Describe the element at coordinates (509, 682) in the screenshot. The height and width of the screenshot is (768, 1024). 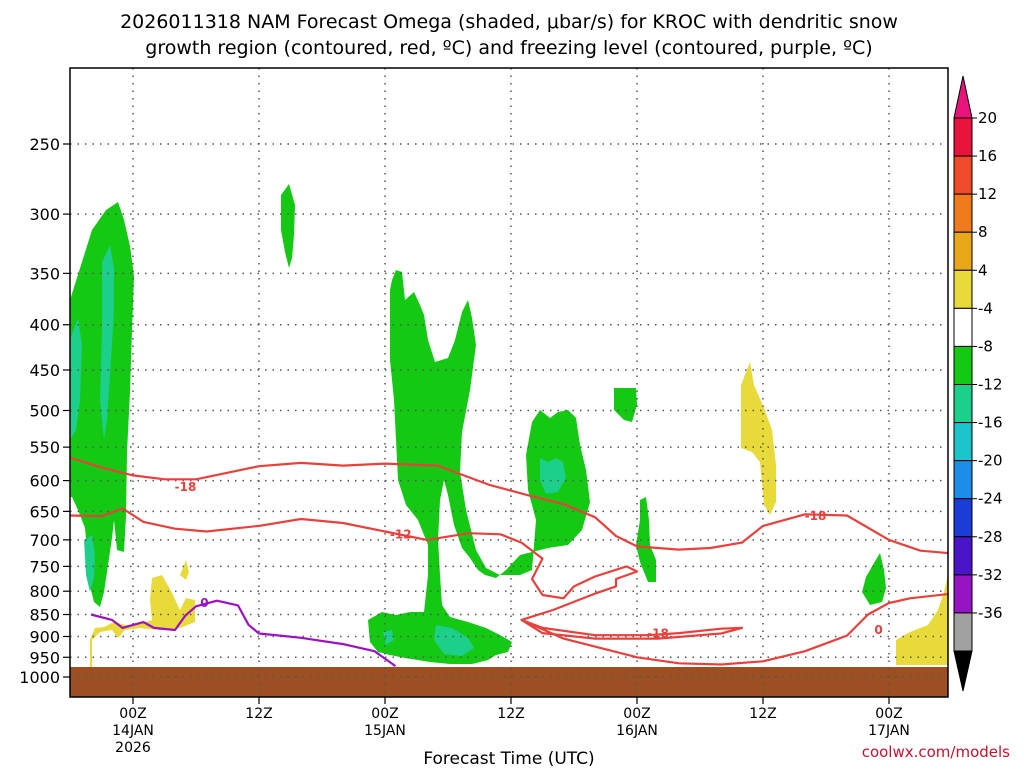
I see `ground-below-surface` at that location.